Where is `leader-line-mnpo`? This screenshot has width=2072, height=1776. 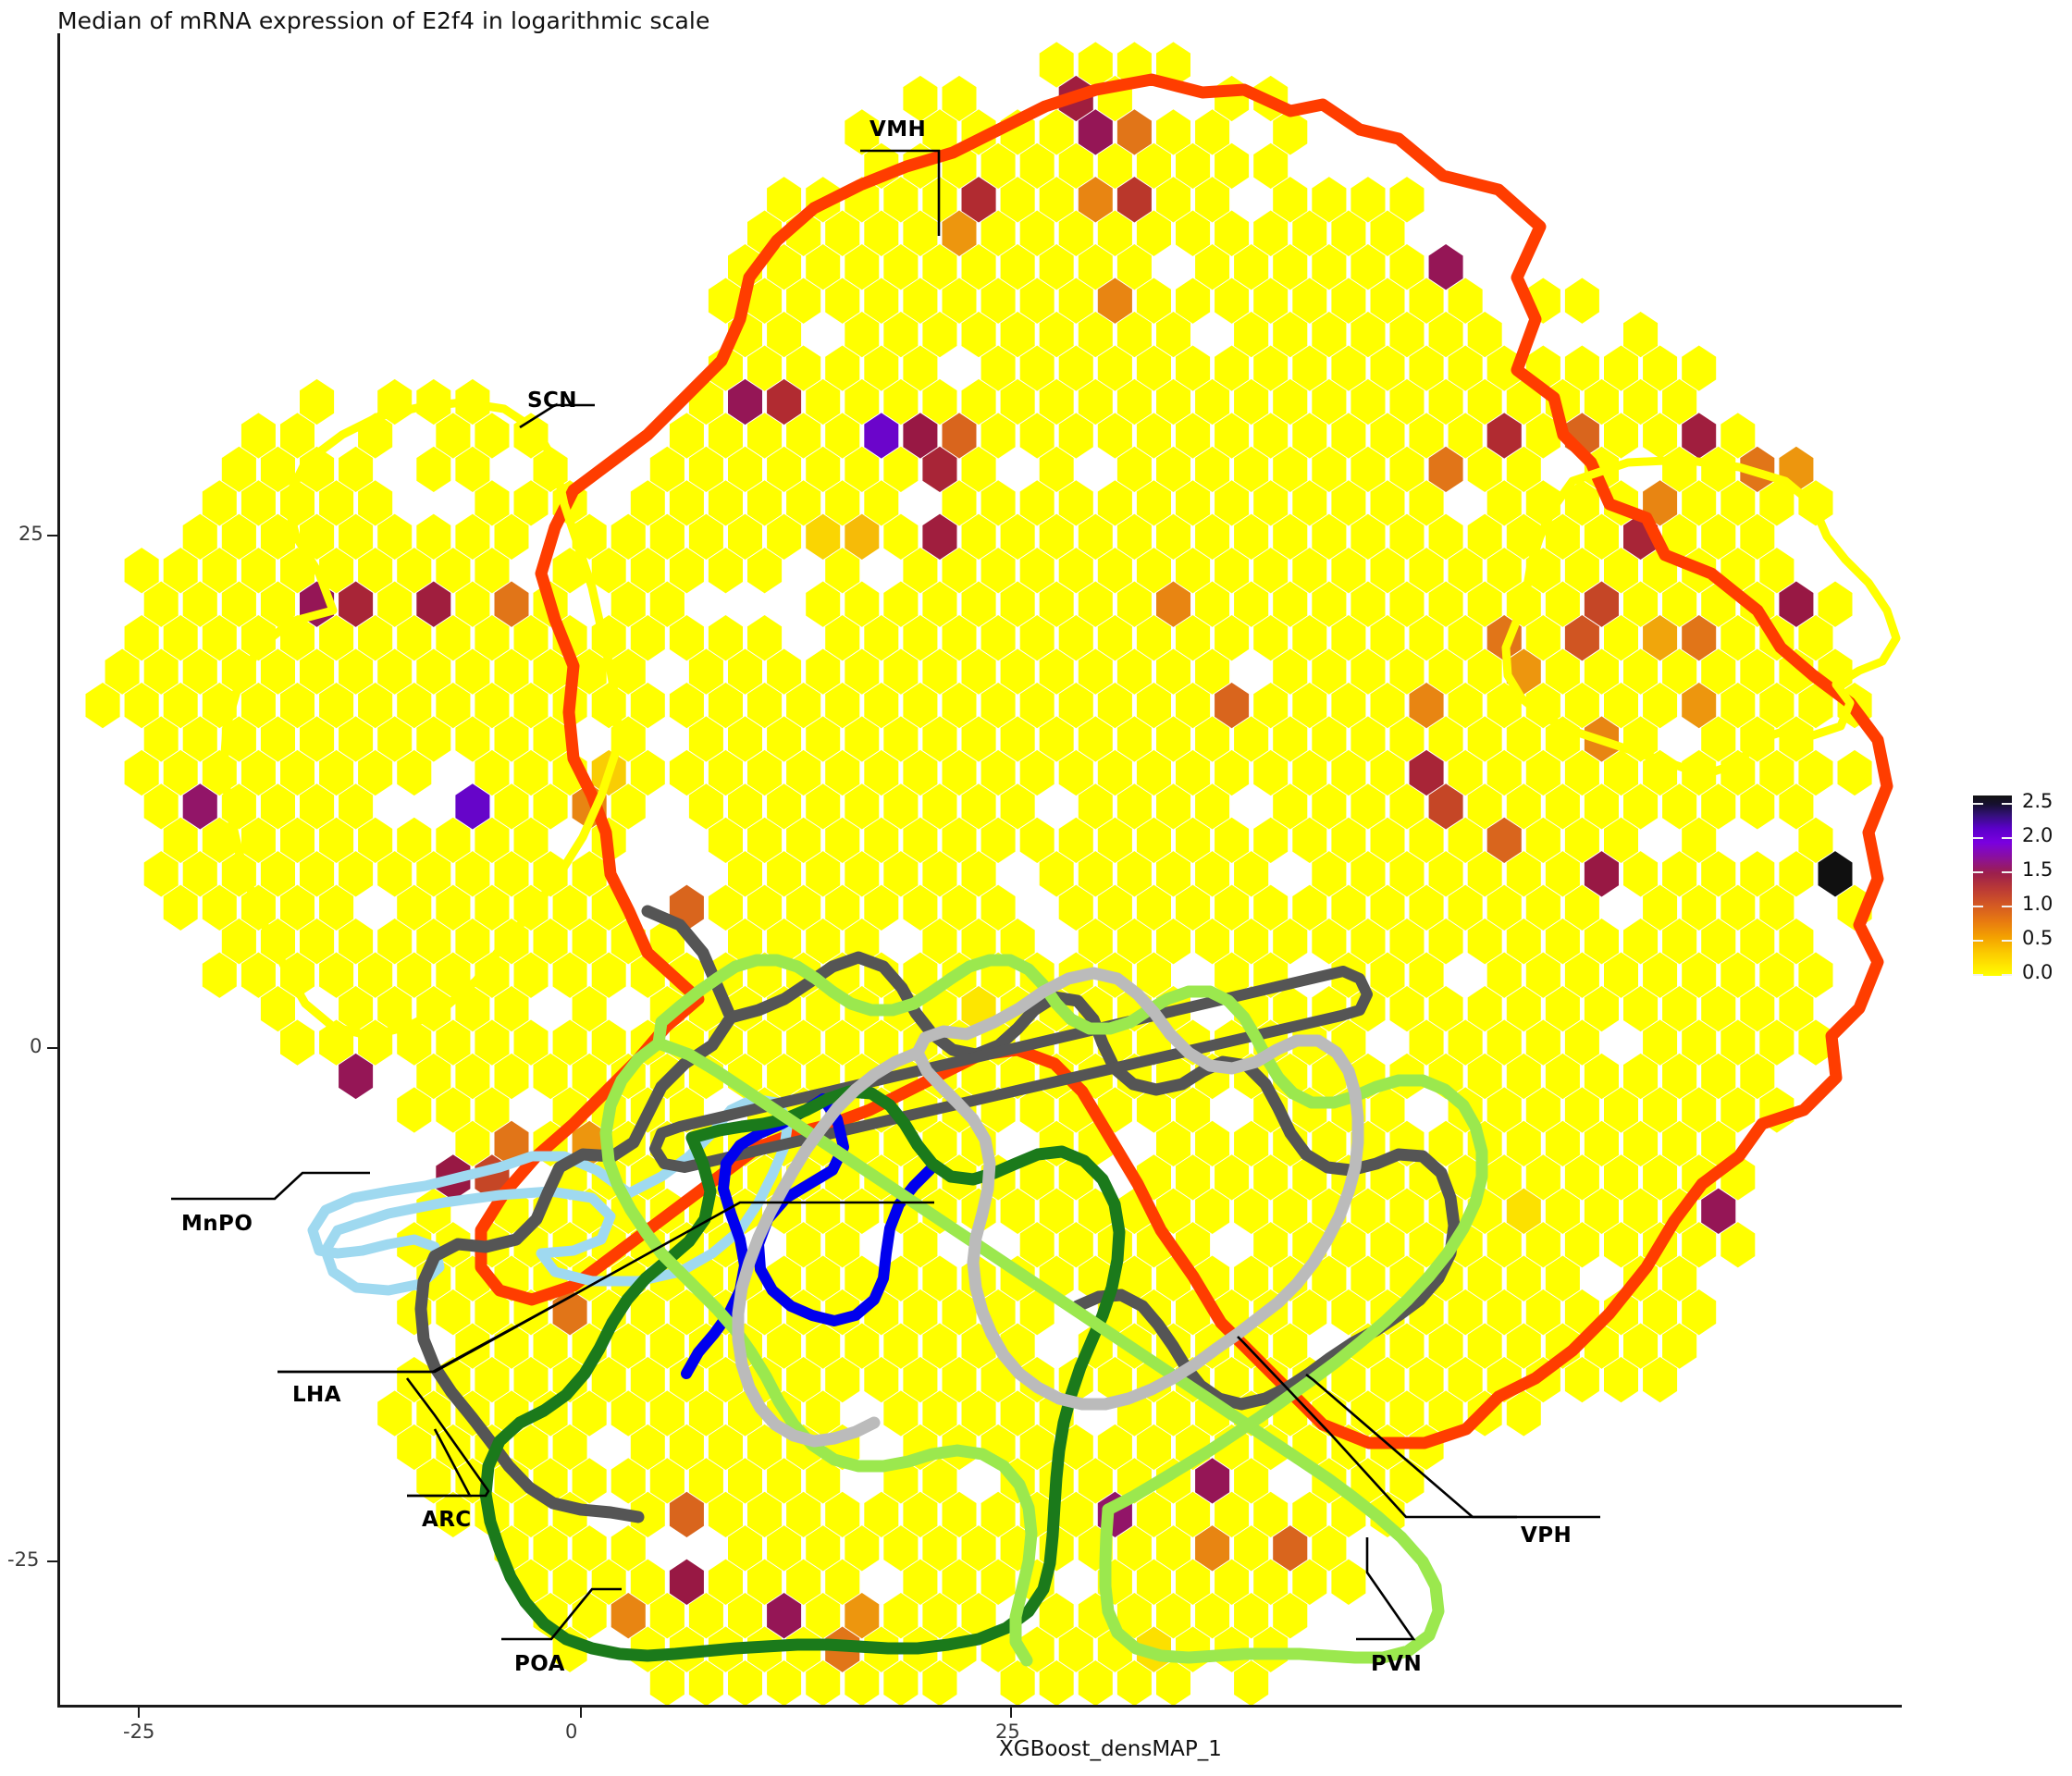
leader-line-mnpo is located at coordinates (271, 1186).